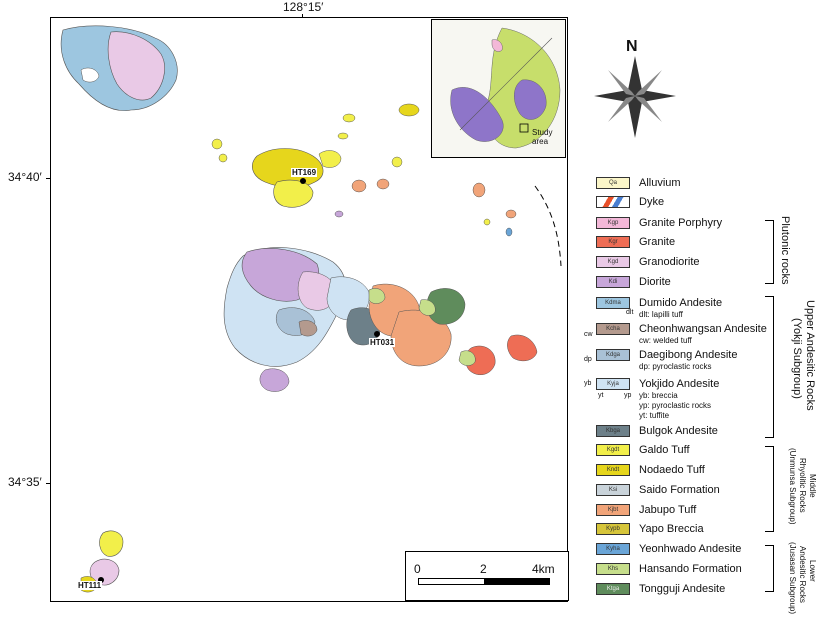 The image size is (821, 622). What do you see at coordinates (661, 314) in the screenshot?
I see `sub-note-dumido: dlt: lapilli tuff` at bounding box center [661, 314].